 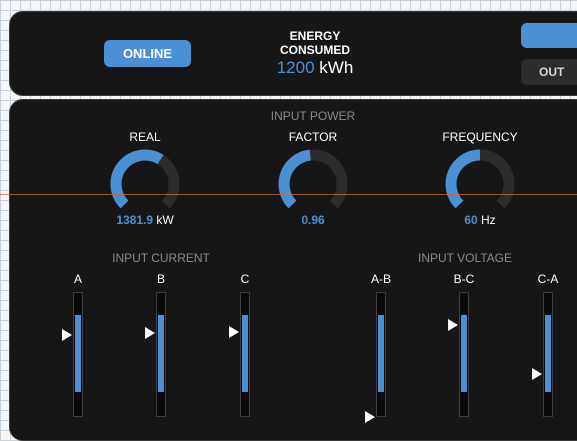 What do you see at coordinates (313, 116) in the screenshot?
I see `input-power-title: INPUT POWER` at bounding box center [313, 116].